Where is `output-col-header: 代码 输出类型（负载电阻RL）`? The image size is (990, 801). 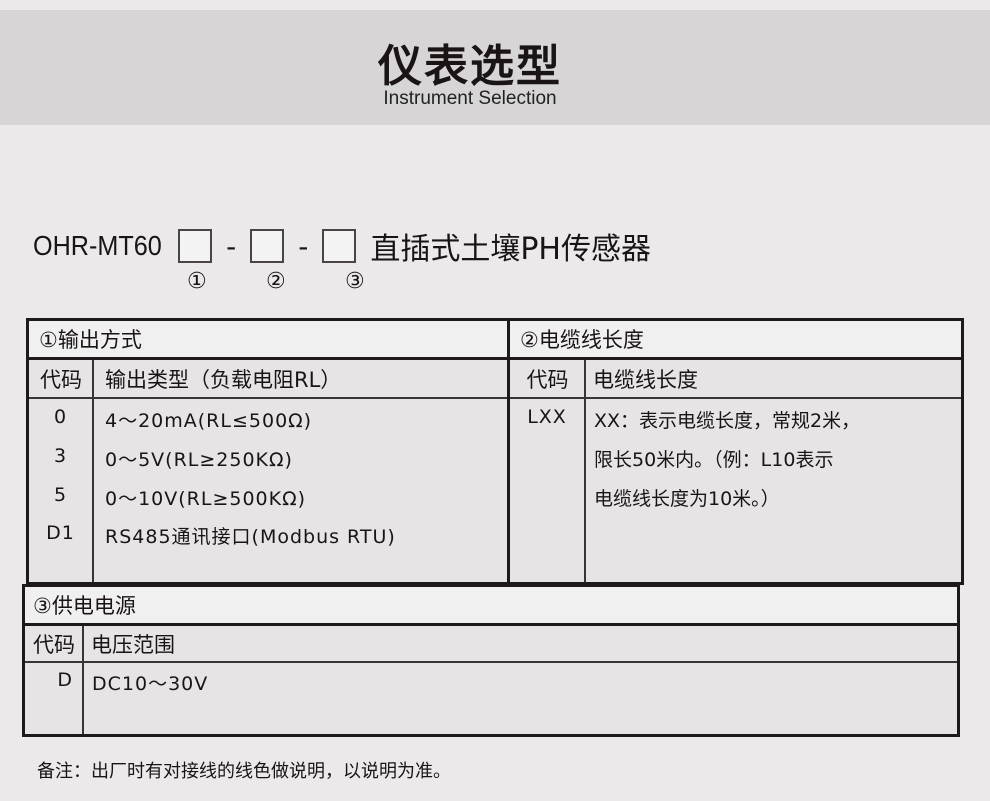 output-col-header: 代码 输出类型（负载电阻RL） is located at coordinates (268, 379).